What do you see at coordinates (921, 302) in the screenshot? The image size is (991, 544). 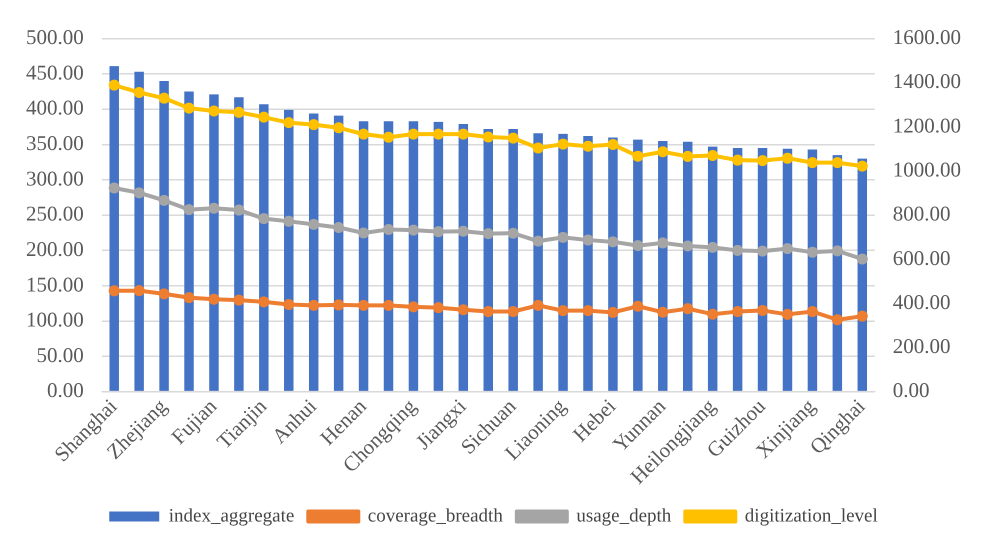 I see `y2-tick-label: 400.00` at bounding box center [921, 302].